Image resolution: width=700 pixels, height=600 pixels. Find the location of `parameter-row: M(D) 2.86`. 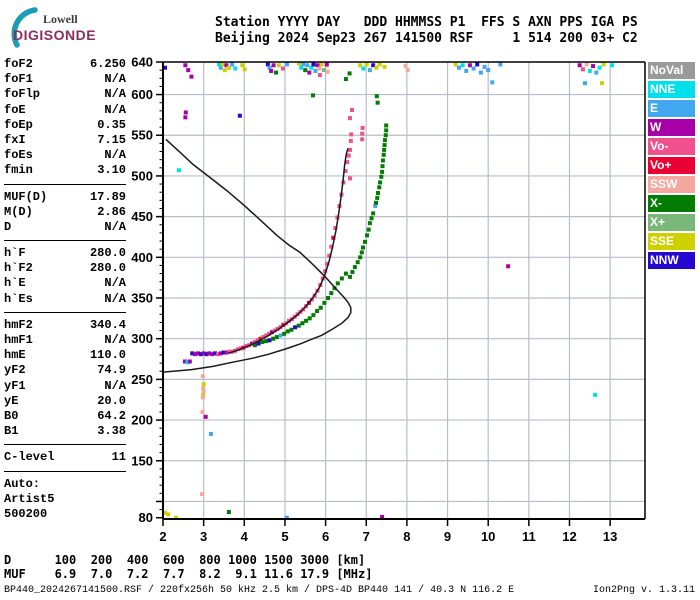

parameter-row: M(D) 2.86 is located at coordinates (65, 212).